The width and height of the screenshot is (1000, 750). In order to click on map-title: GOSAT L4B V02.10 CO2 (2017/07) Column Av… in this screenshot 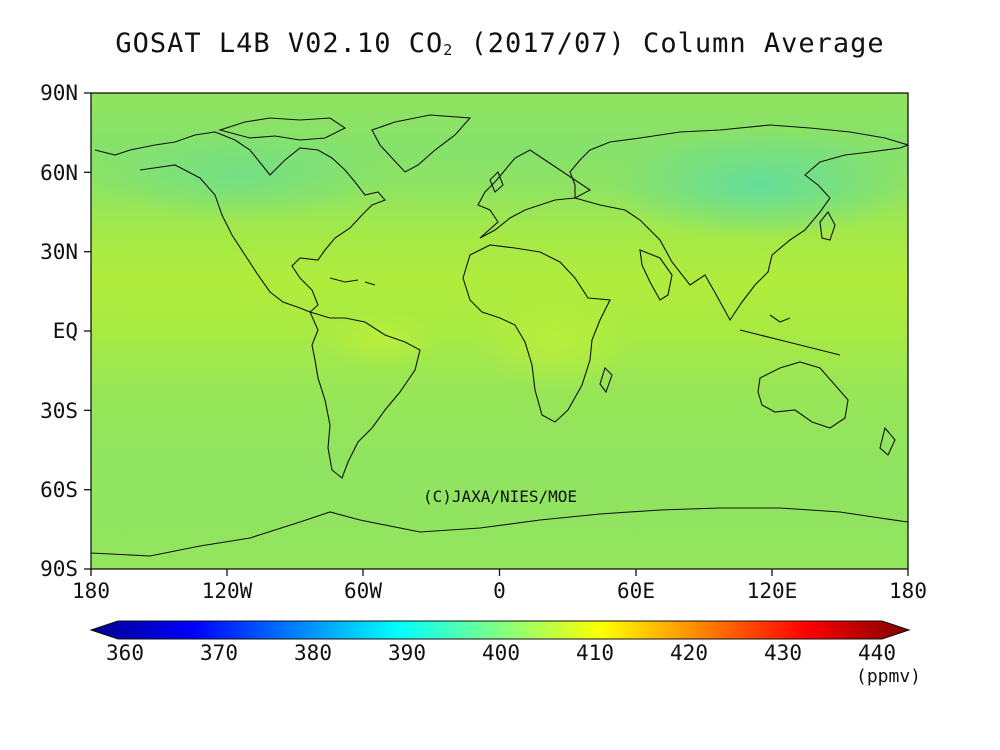, I will do `click(500, 43)`.